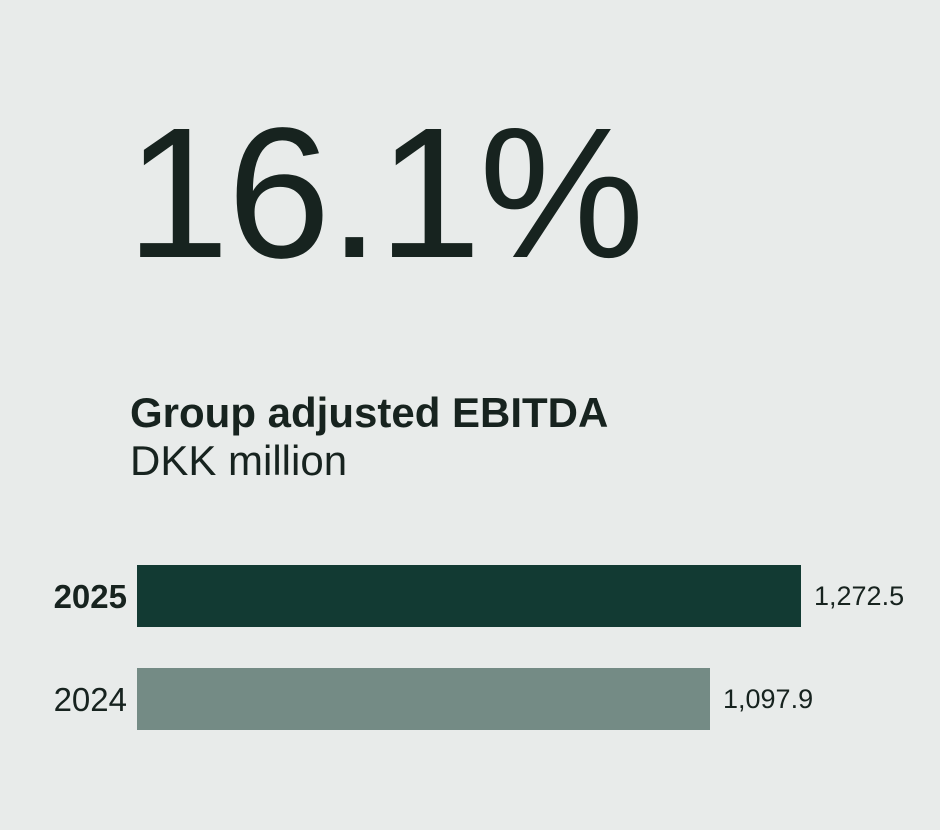 The width and height of the screenshot is (940, 830). Describe the element at coordinates (369, 412) in the screenshot. I see `chart-title: Group adjusted EBITDA` at that location.